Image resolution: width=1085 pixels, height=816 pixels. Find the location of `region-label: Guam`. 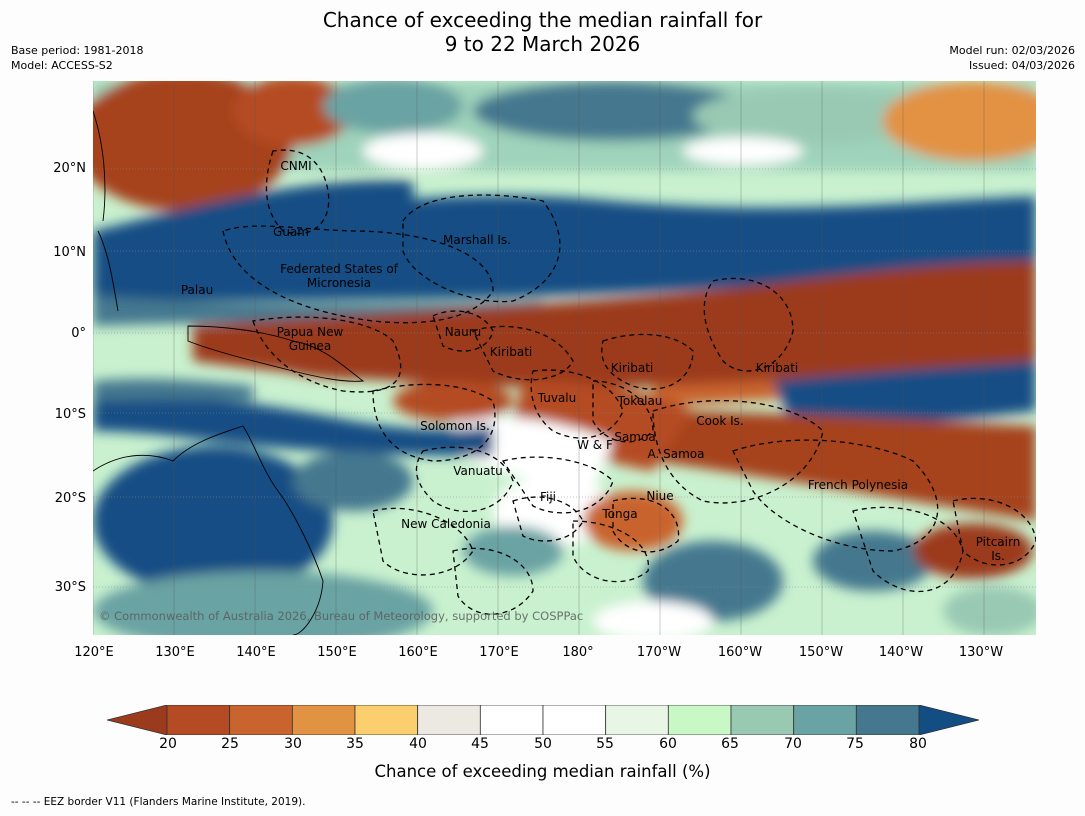

region-label: Guam is located at coordinates (291, 232).